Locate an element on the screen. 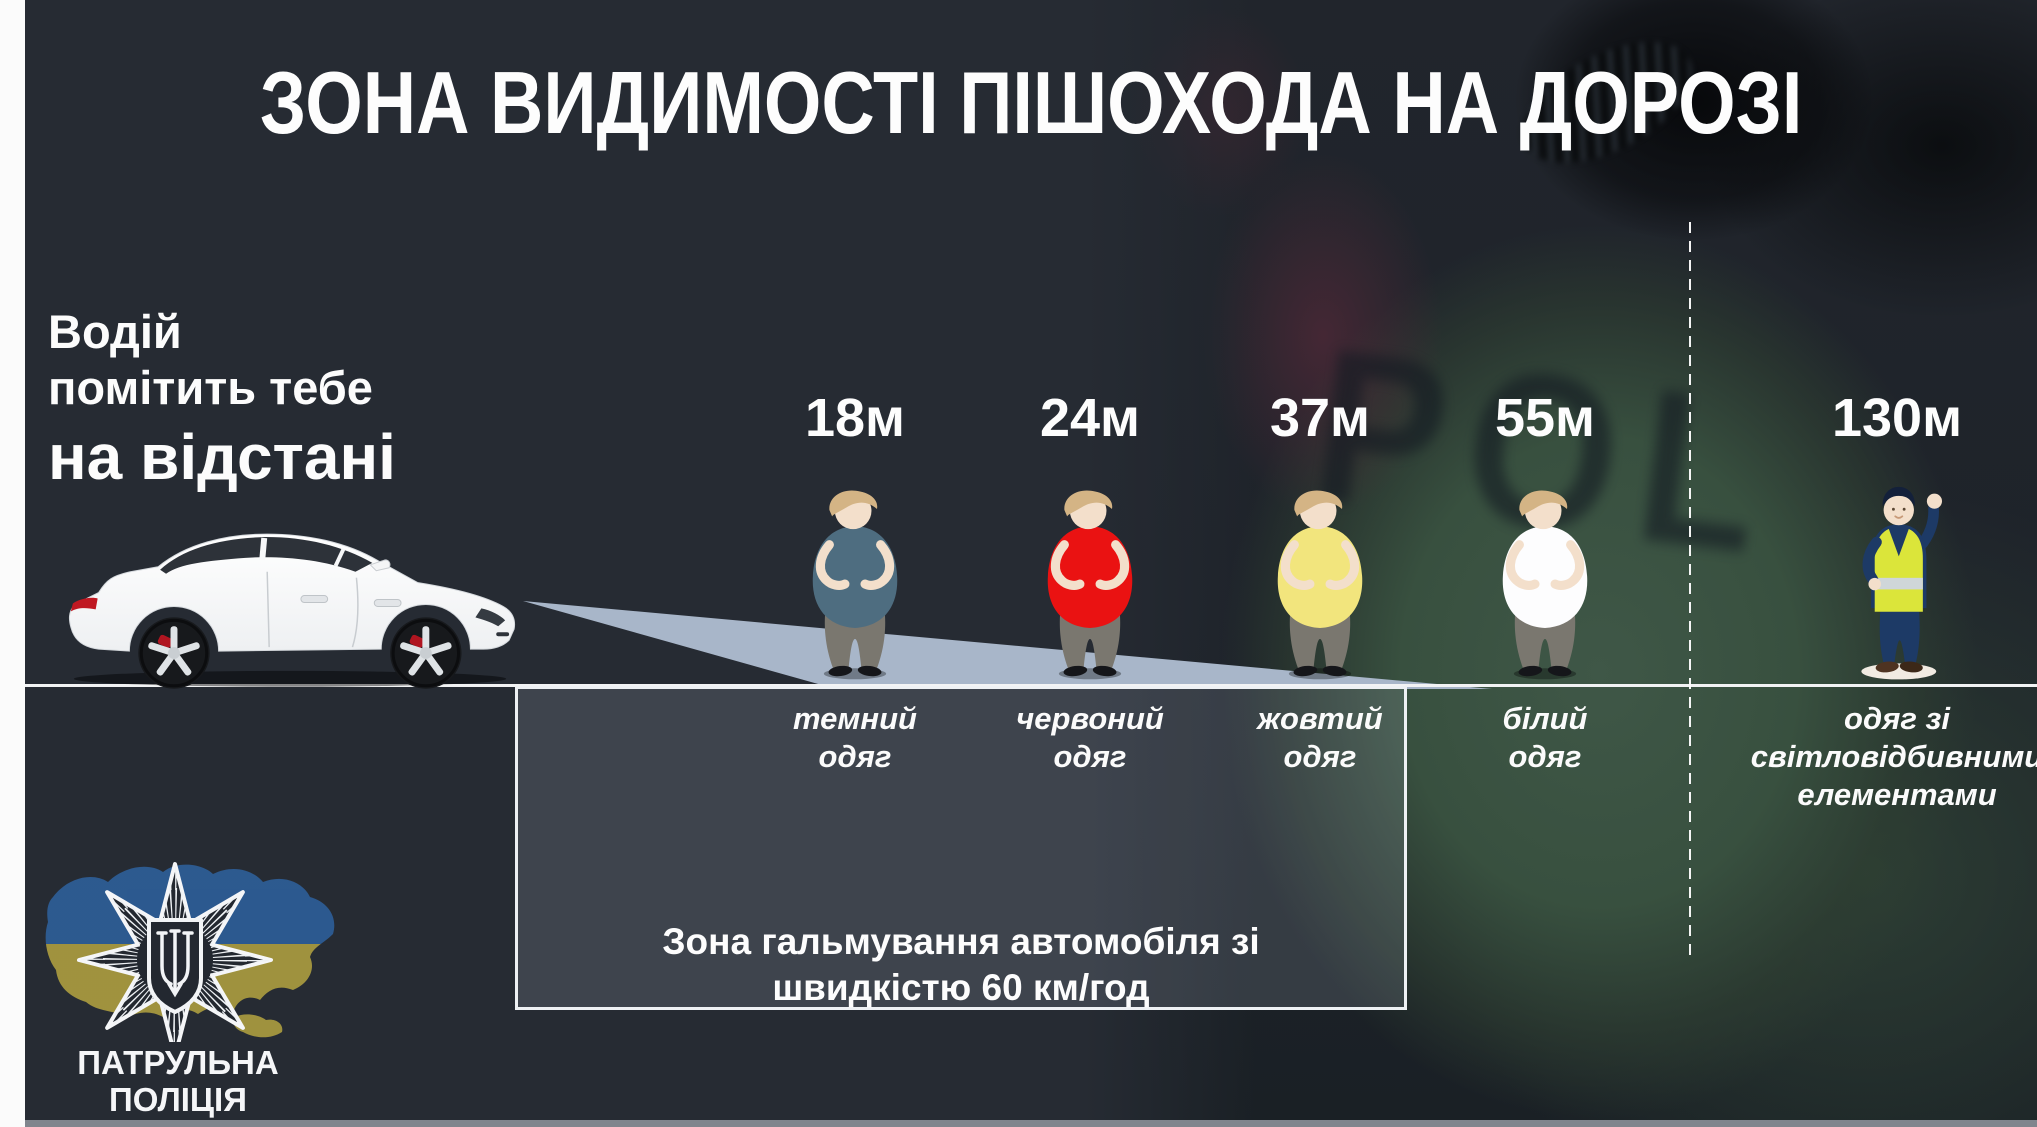 The width and height of the screenshot is (2037, 1127). zone-white-clothing: 55м білий одяг is located at coordinates (1545, 605).